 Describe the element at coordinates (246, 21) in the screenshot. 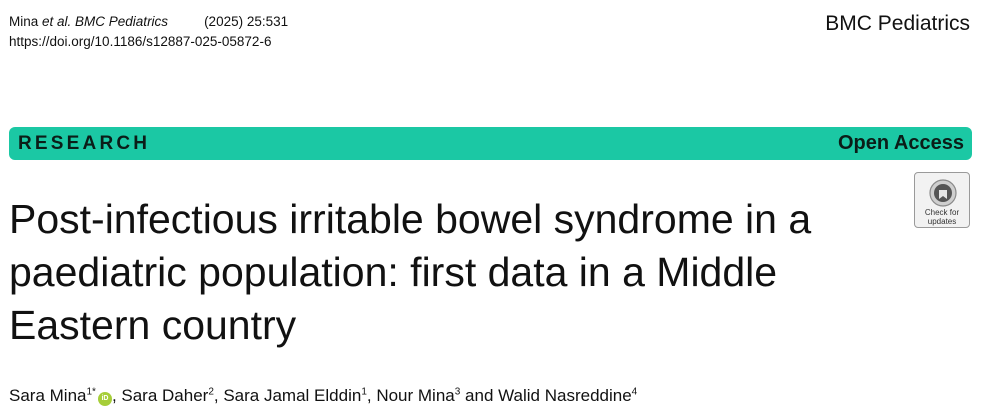

I see `citation-year: (2025) 25:531` at that location.